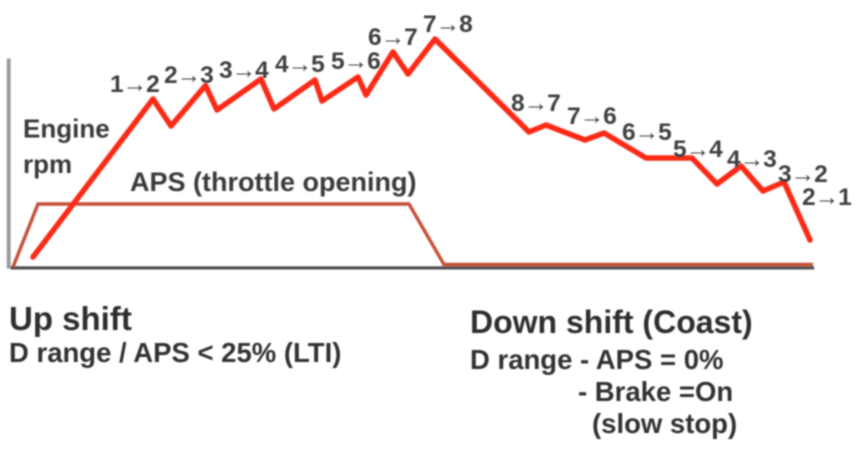 The width and height of the screenshot is (858, 451). What do you see at coordinates (591, 116) in the screenshot?
I see `svg-text: 7→6` at bounding box center [591, 116].